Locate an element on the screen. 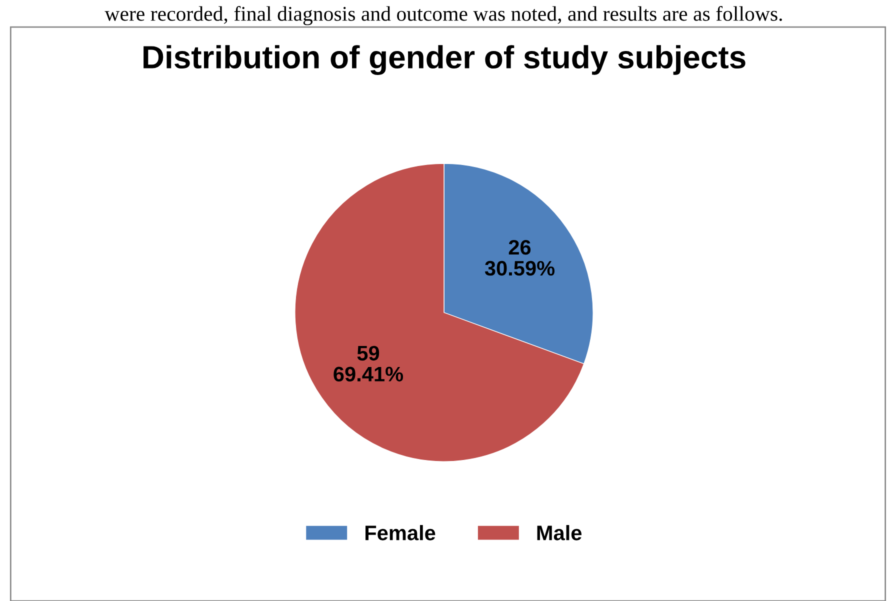 The height and width of the screenshot is (601, 888). data-label: 26 30.59% is located at coordinates (519, 258).